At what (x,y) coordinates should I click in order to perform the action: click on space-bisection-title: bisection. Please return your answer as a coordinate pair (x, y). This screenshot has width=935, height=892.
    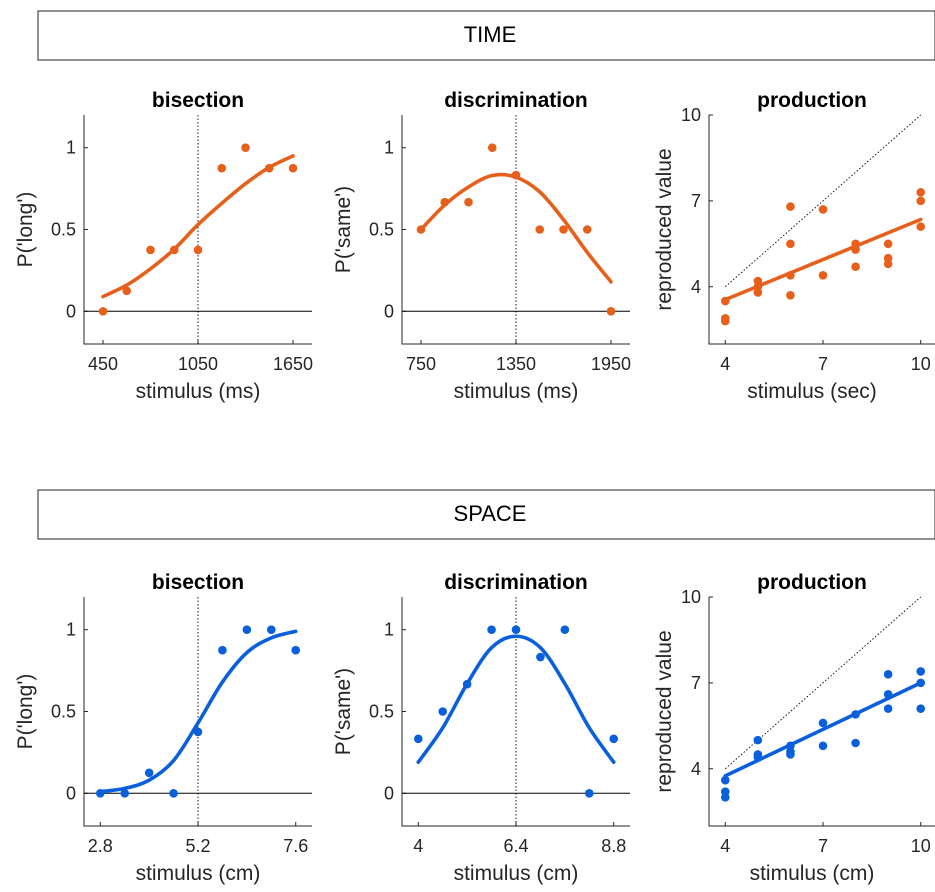
    Looking at the image, I should click on (198, 582).